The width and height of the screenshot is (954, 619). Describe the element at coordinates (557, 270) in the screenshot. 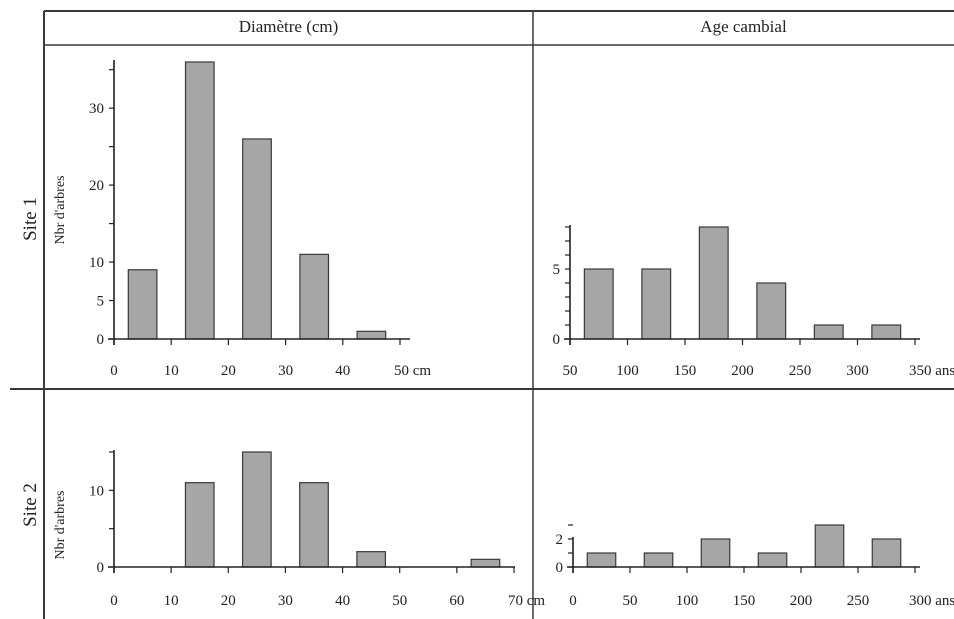

I see `y-tick-label-site1-age-5: 5` at that location.